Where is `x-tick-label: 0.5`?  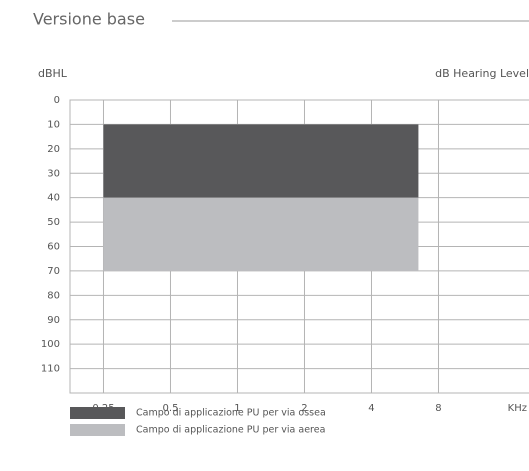
x-tick-label: 0.5 is located at coordinates (171, 408).